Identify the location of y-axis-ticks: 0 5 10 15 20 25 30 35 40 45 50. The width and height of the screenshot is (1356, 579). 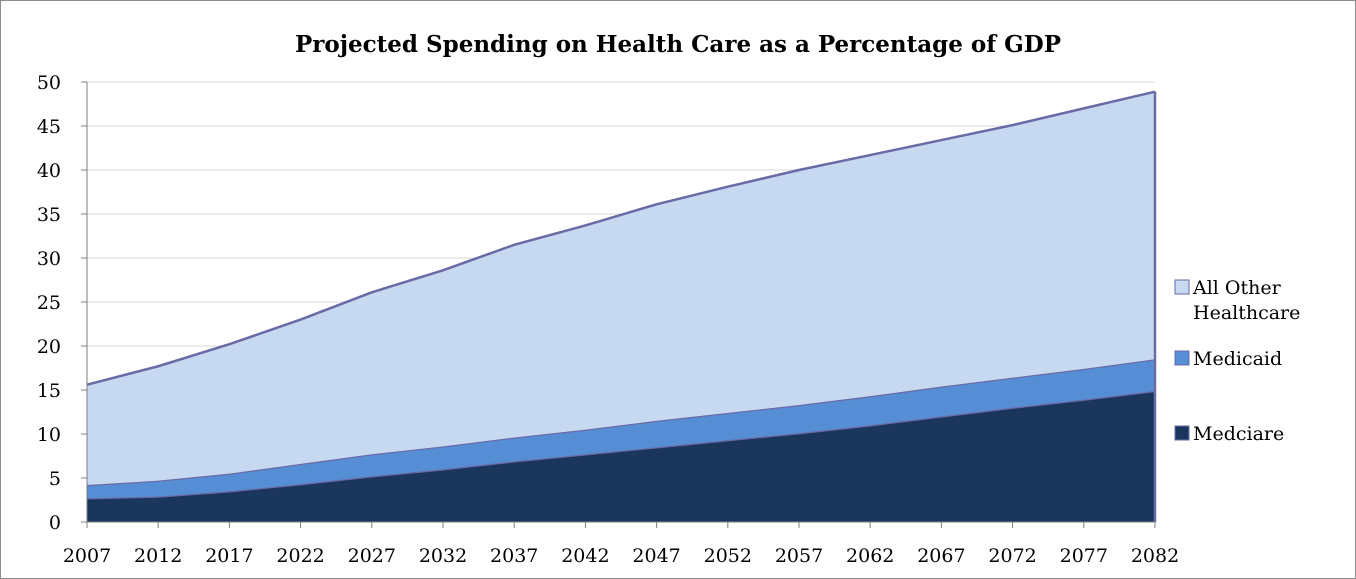
(49, 303).